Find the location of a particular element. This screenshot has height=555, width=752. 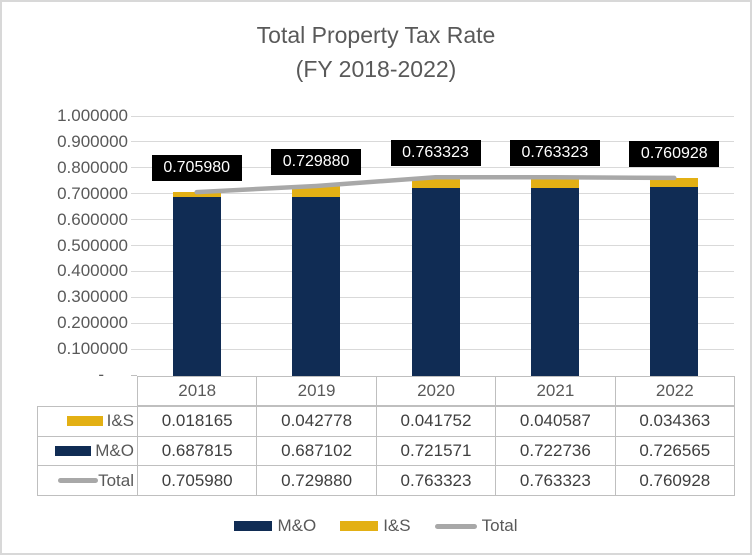

legend-item-is: I&S is located at coordinates (375, 526).